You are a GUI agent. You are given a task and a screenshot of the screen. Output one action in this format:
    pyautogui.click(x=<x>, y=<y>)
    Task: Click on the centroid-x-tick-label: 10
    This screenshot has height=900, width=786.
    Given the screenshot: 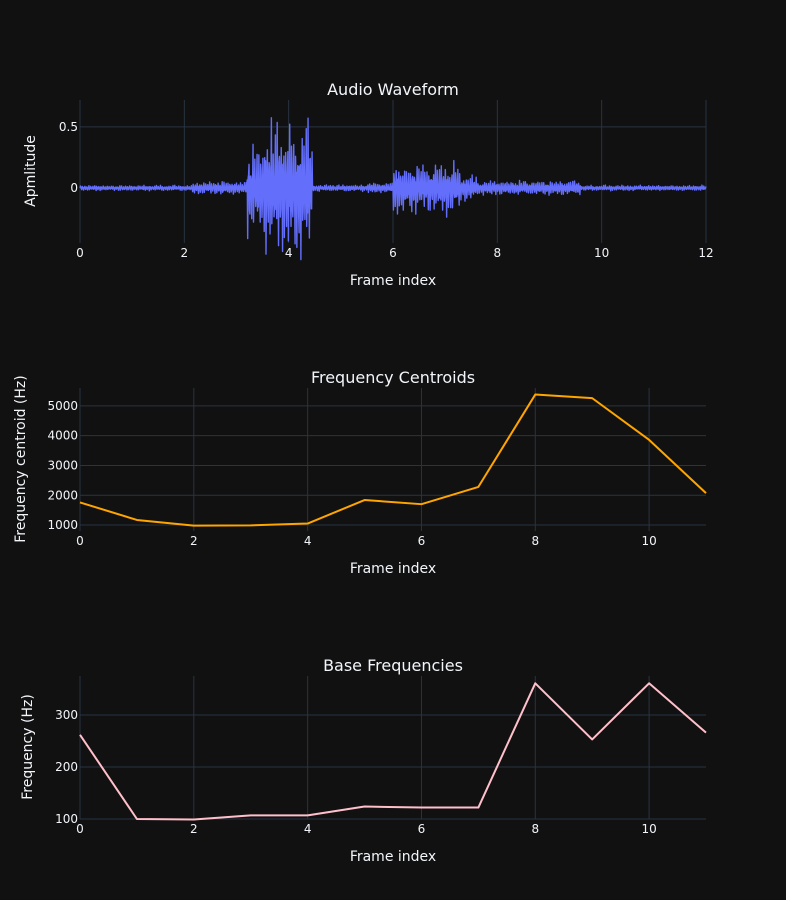 What is the action you would take?
    pyautogui.click(x=648, y=541)
    